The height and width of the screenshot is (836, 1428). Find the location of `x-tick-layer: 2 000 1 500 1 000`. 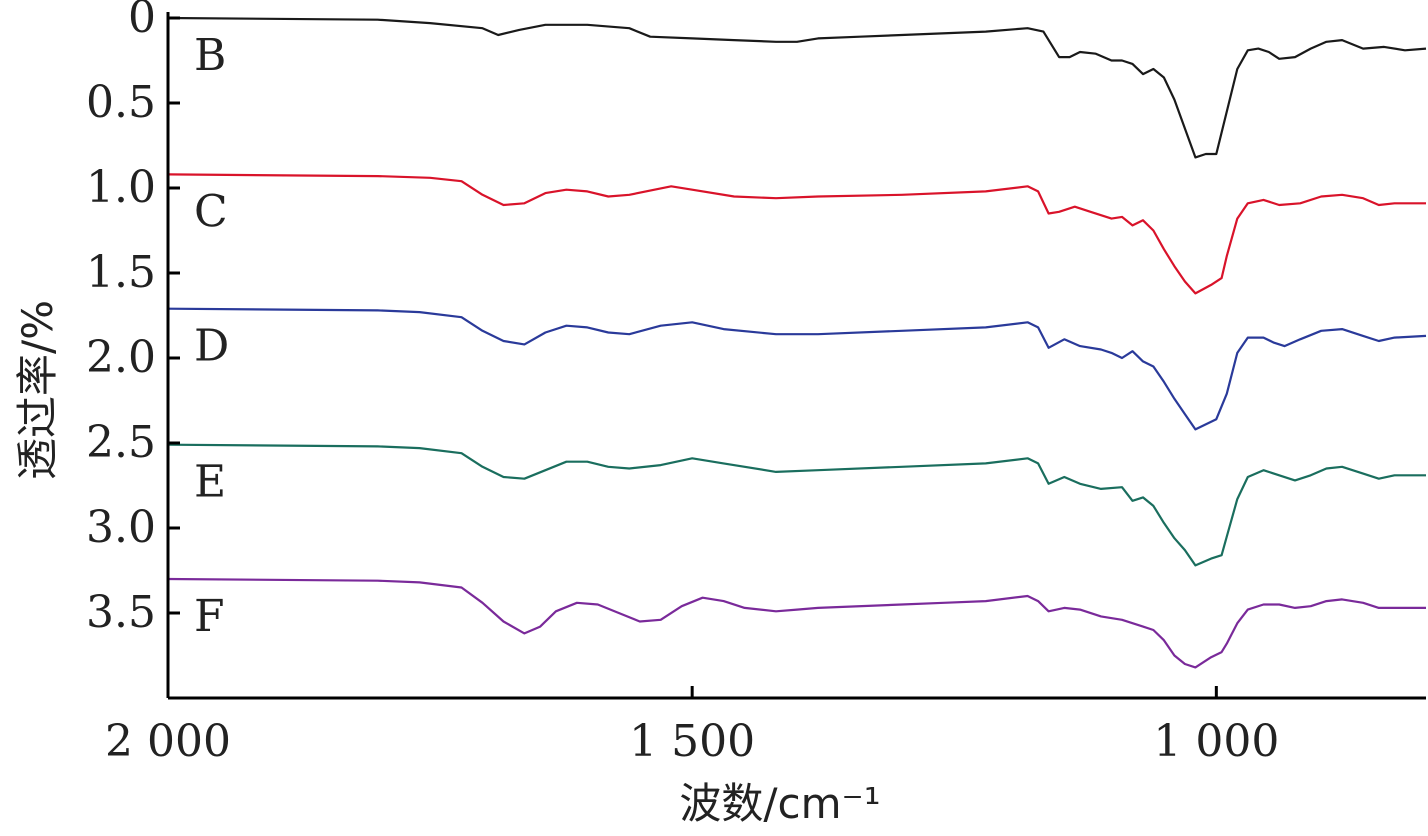

x-tick-layer: 2 000 1 500 1 000 is located at coordinates (692, 726).